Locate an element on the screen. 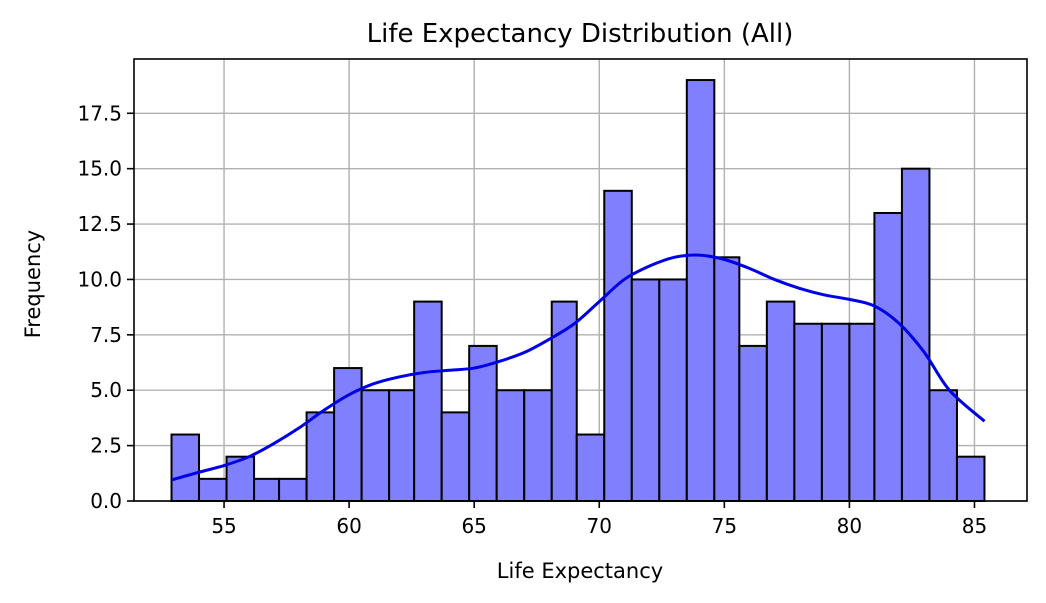  y-tick-label: 7.5 is located at coordinates (106, 335).